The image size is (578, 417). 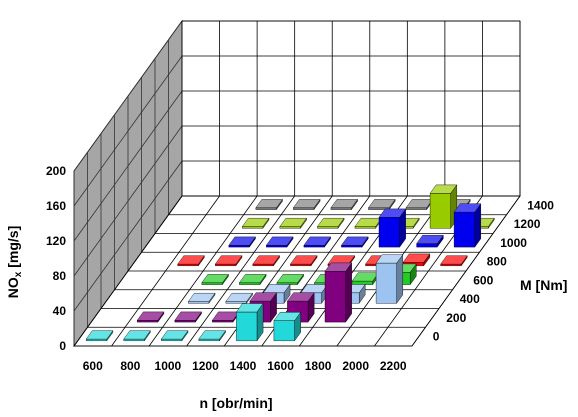 What do you see at coordinates (483, 280) in the screenshot?
I see `depth-tick-label: 600` at bounding box center [483, 280].